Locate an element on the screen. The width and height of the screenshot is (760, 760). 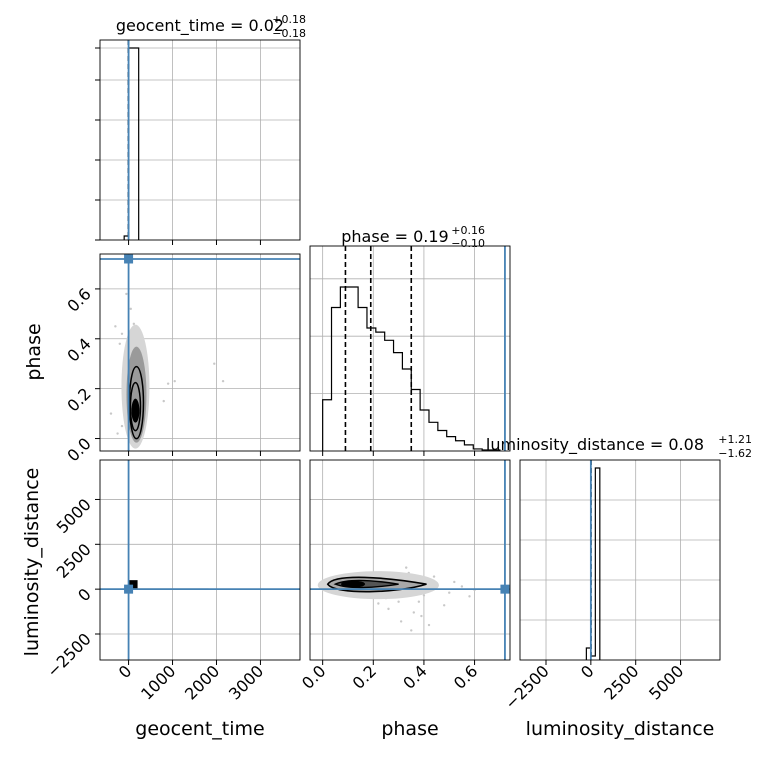
title-luminosity-distance-minus: −1.62 is located at coordinates (735, 453).